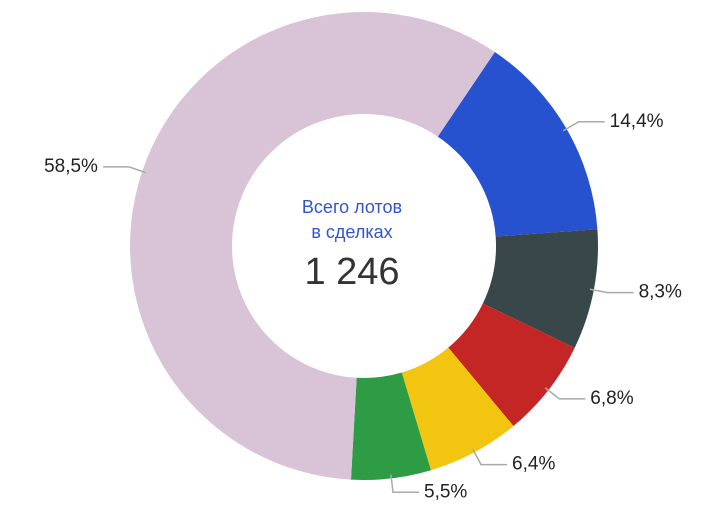 This screenshot has width=708, height=515. What do you see at coordinates (637, 121) in the screenshot?
I see `data-label: 14,4%` at bounding box center [637, 121].